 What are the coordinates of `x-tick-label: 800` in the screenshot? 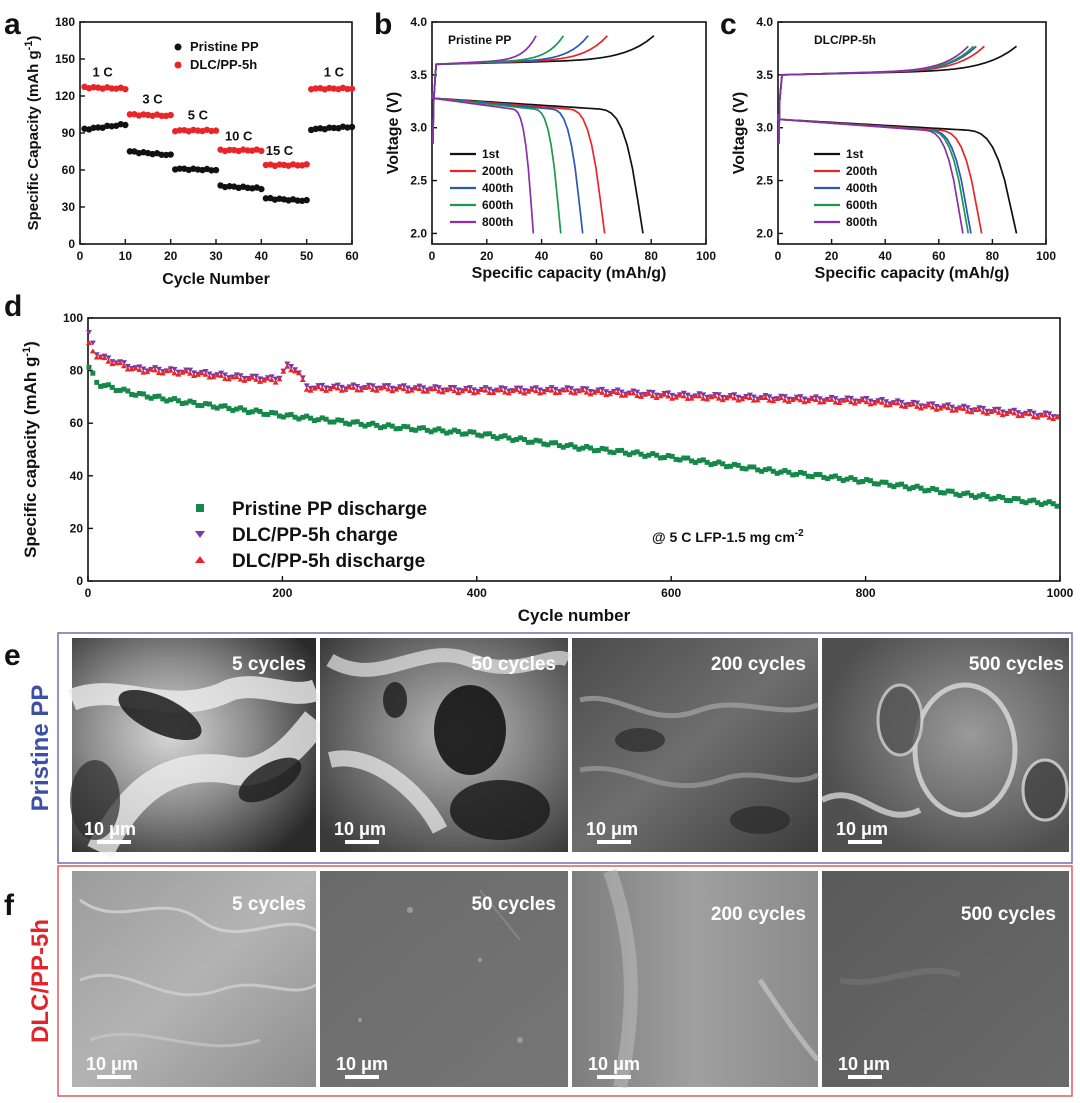 It's located at (866, 593).